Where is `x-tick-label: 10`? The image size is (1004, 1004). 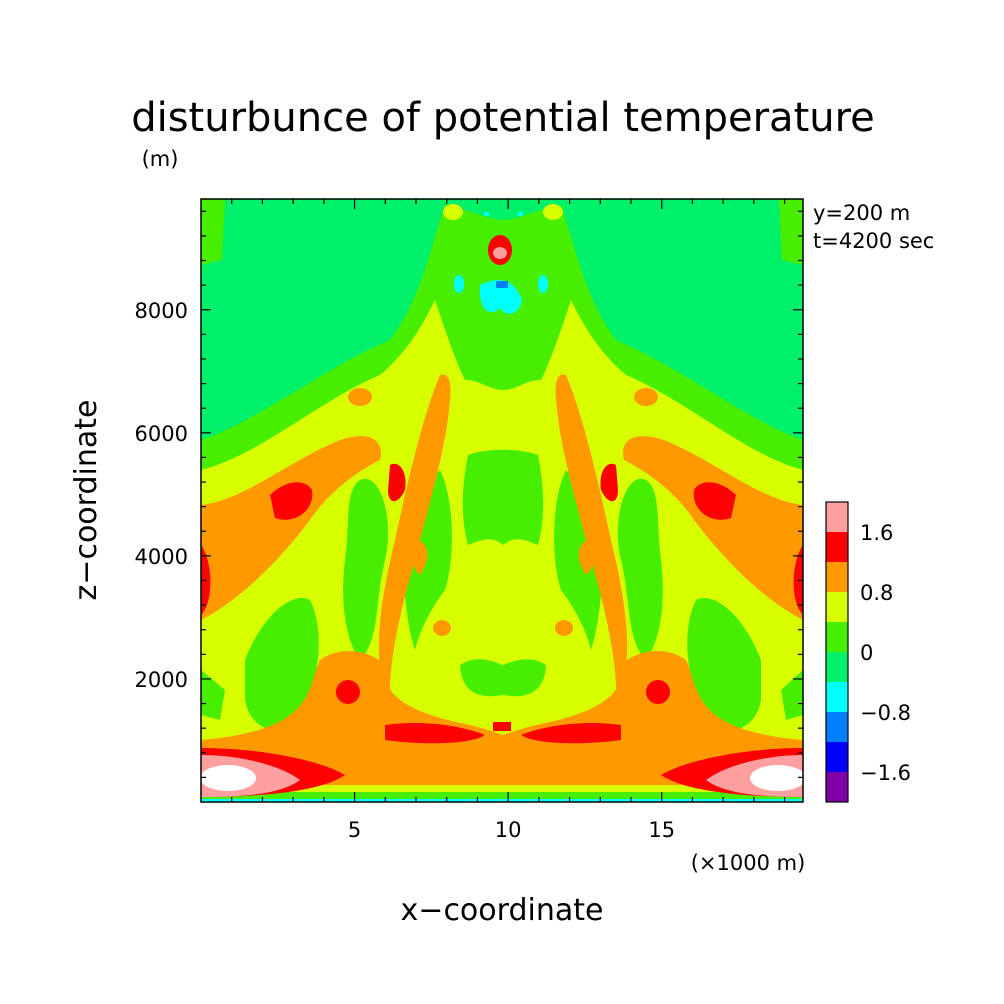
x-tick-label: 10 is located at coordinates (508, 830).